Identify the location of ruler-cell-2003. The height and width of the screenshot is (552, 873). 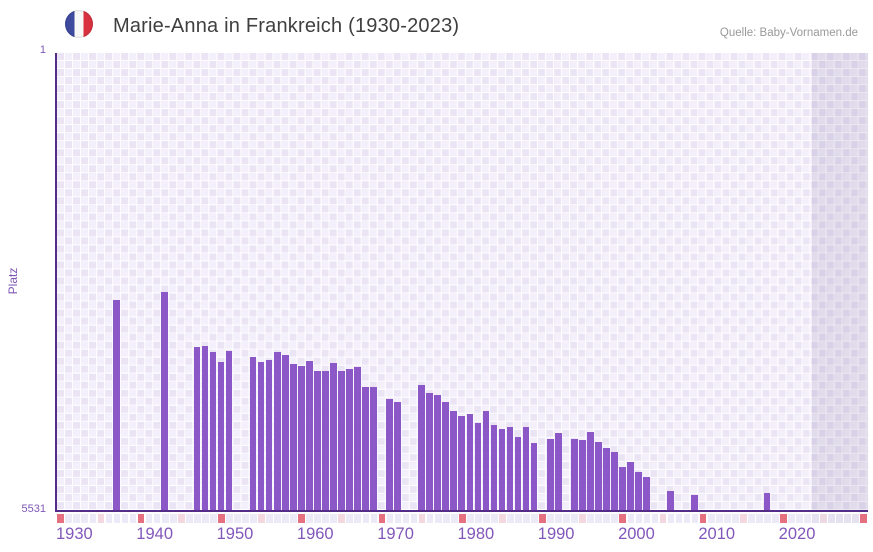
(647, 518).